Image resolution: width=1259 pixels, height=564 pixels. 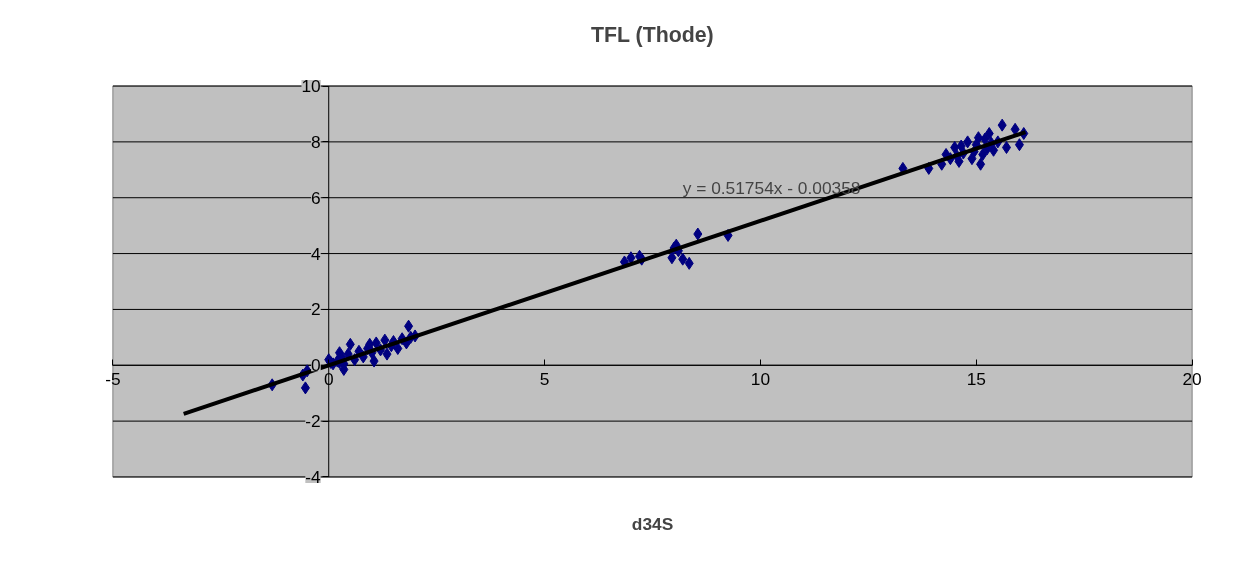 I want to click on y-tick-label: 8, so click(x=316, y=141).